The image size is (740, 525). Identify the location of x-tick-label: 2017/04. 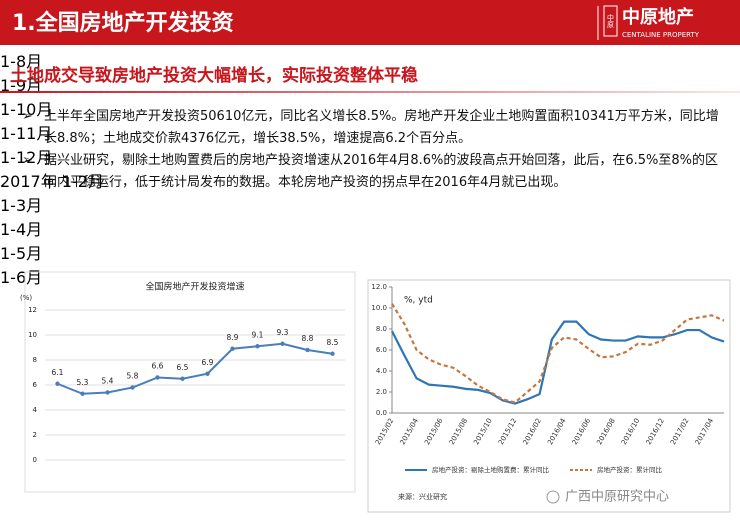
(705, 432).